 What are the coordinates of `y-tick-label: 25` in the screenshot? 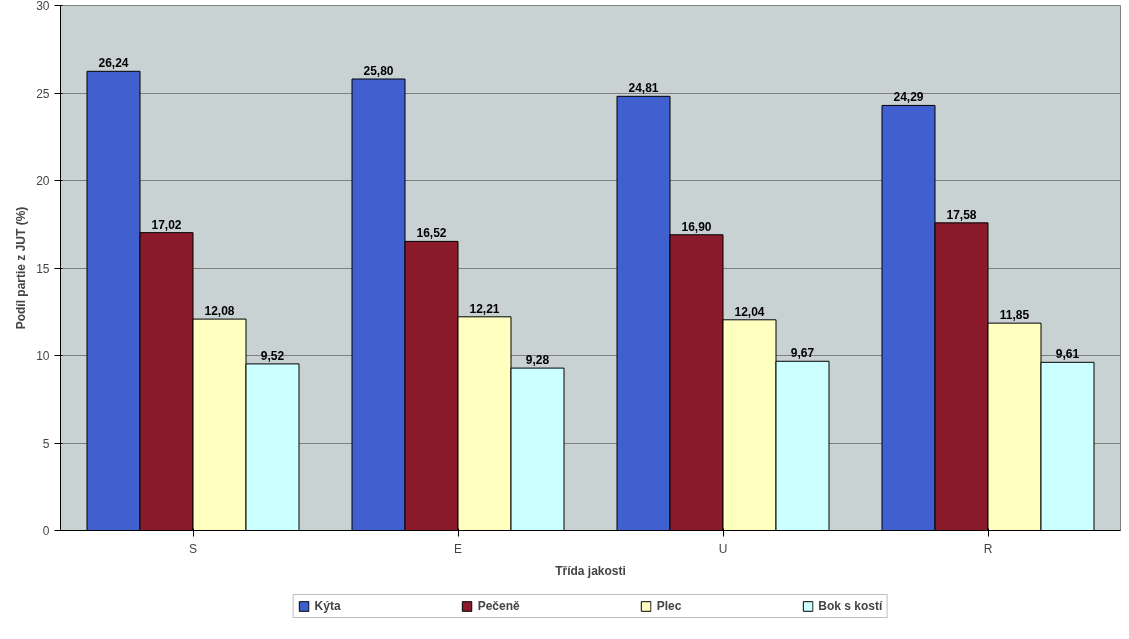 It's located at (43, 93).